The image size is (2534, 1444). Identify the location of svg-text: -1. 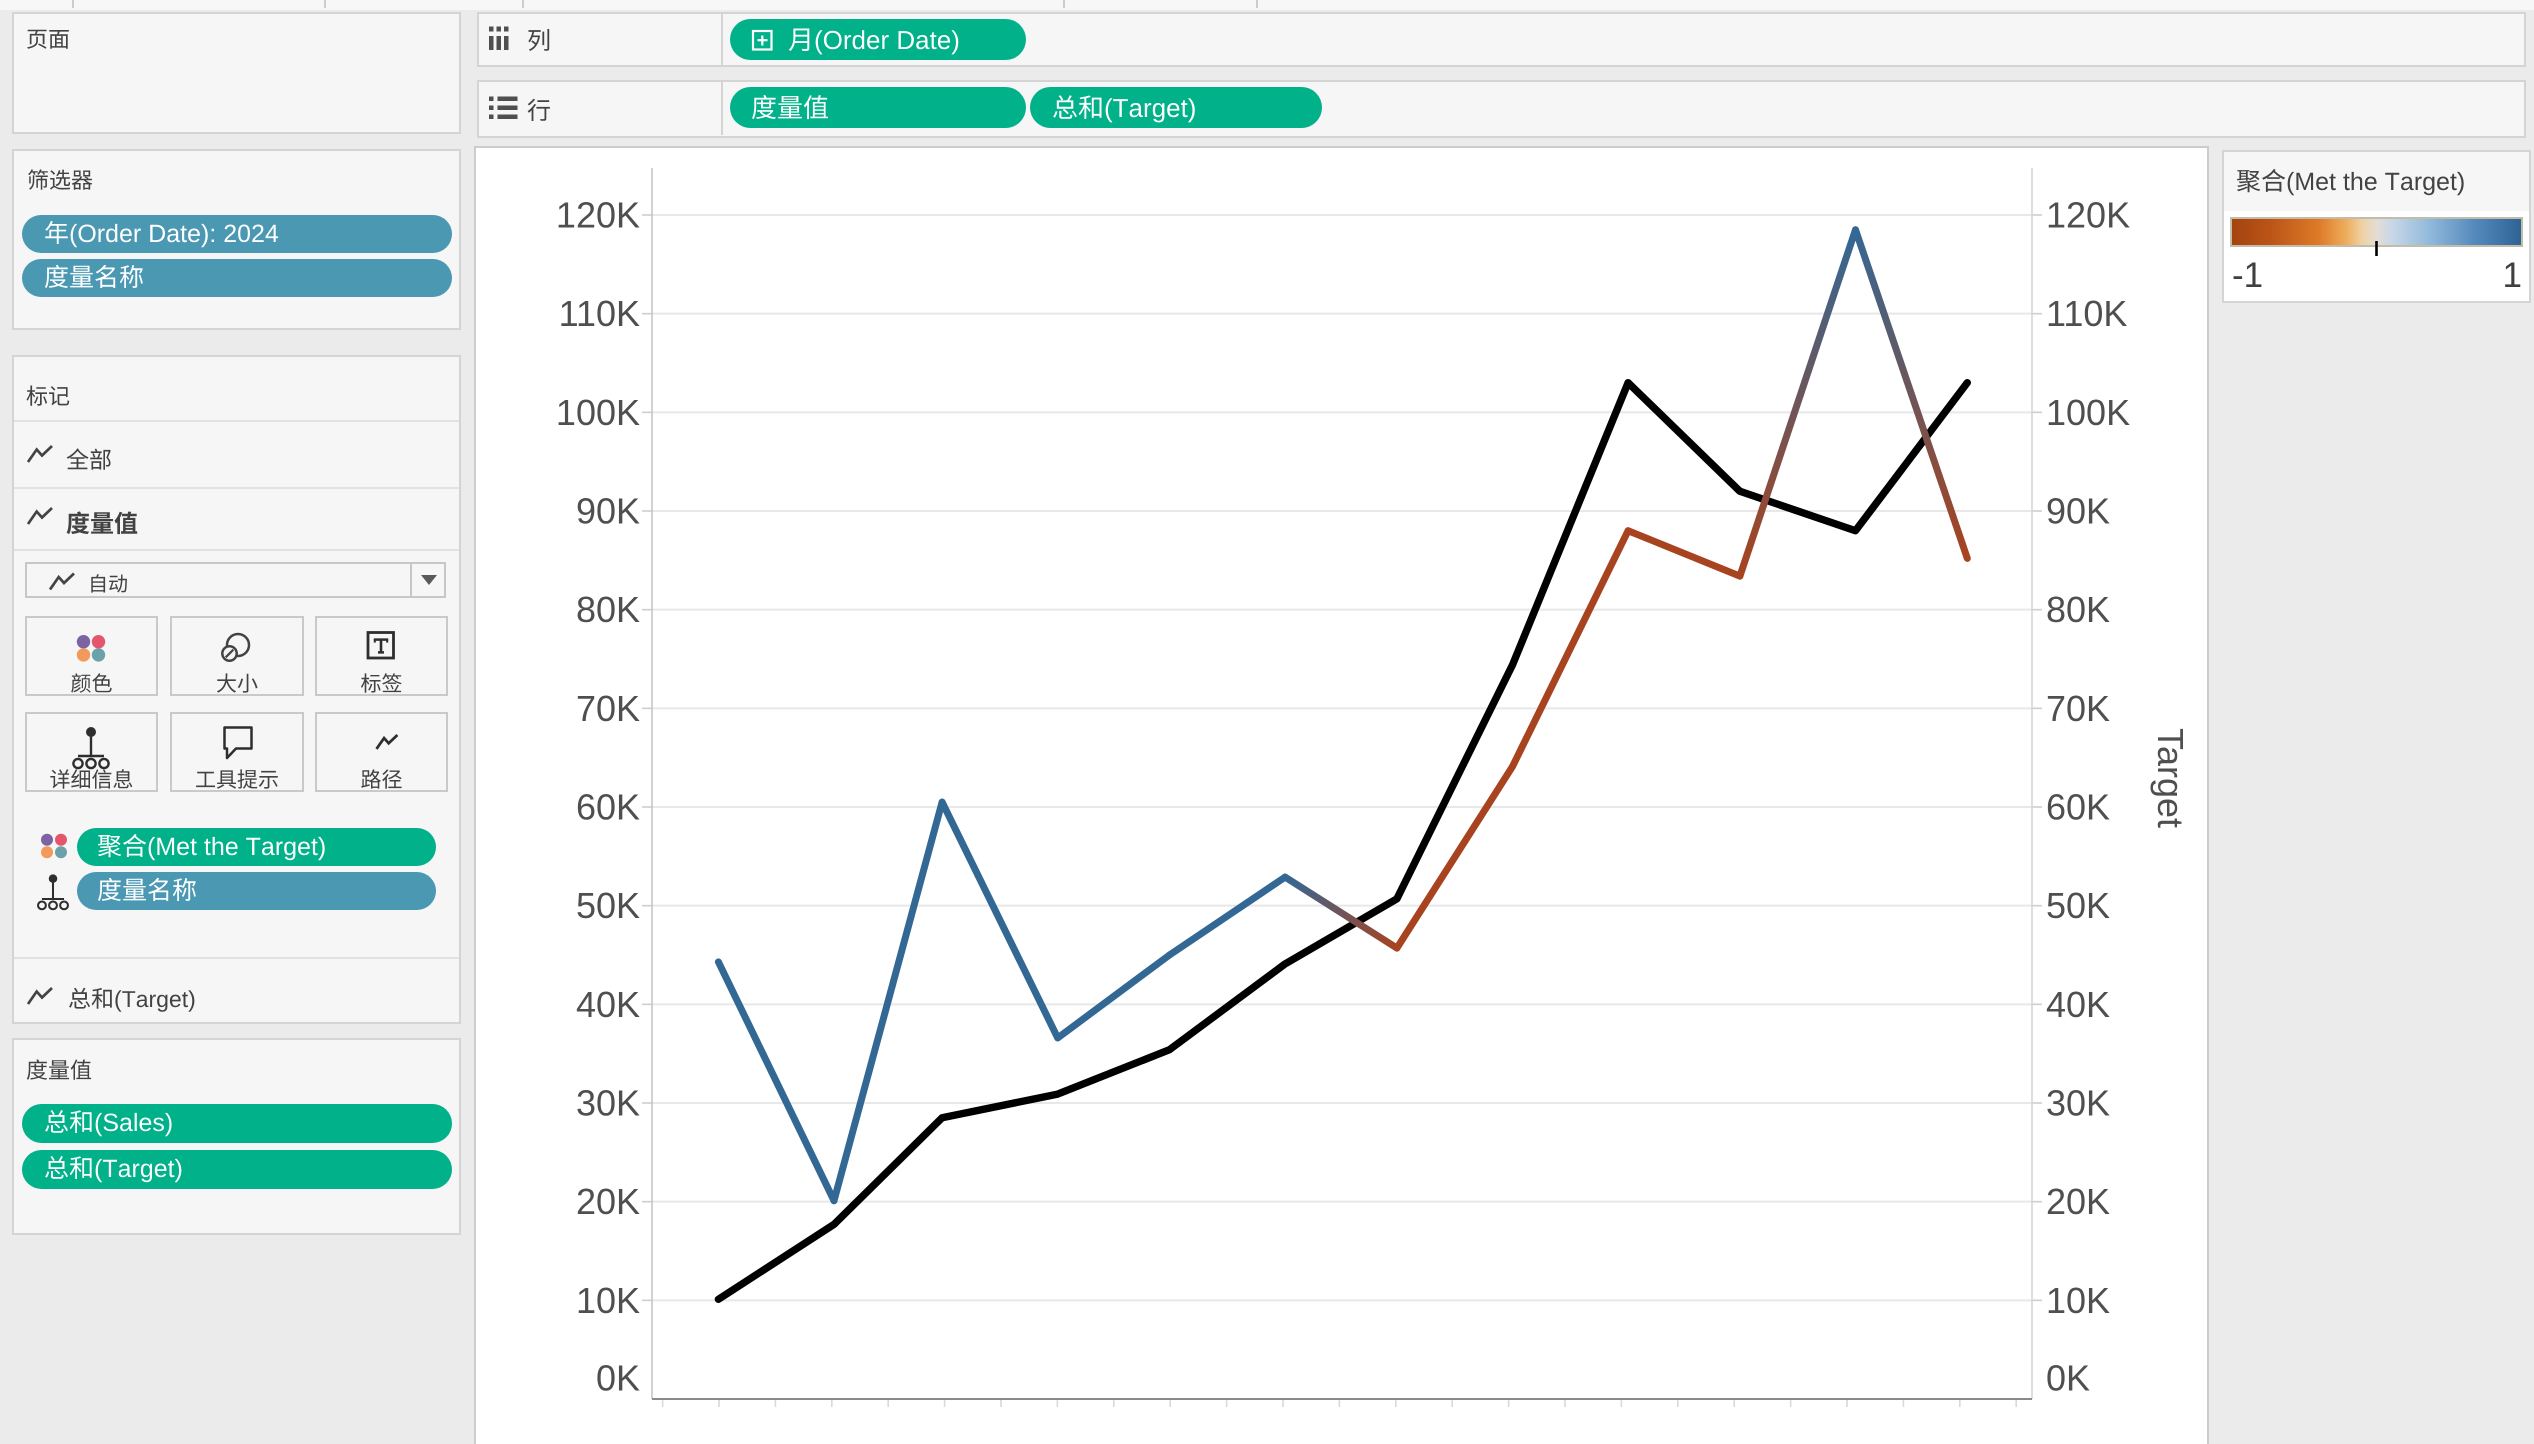
(2247, 275).